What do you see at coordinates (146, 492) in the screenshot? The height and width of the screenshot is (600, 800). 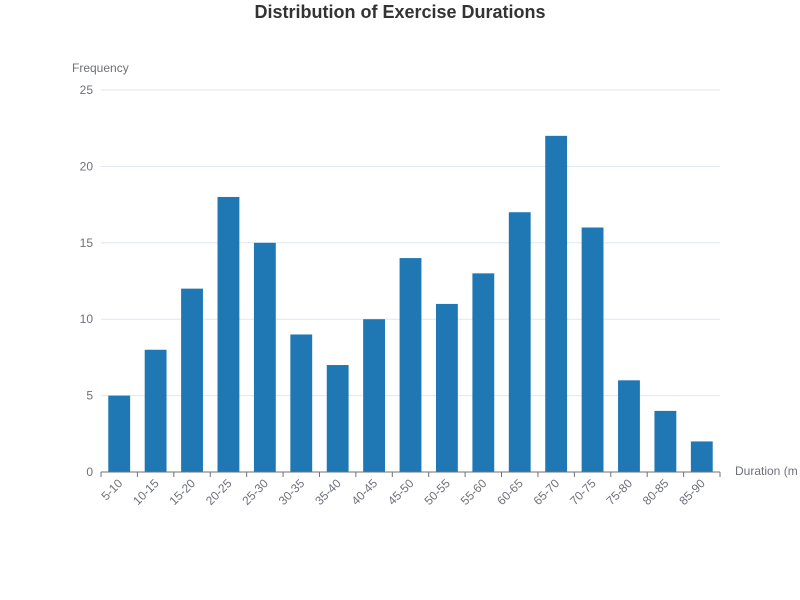 I see `x-tick-label: 10-15` at bounding box center [146, 492].